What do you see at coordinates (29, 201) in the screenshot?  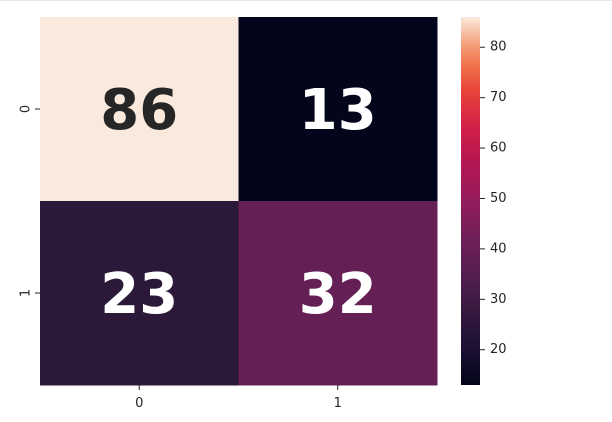 I see `y-axis-ticks: 01` at bounding box center [29, 201].